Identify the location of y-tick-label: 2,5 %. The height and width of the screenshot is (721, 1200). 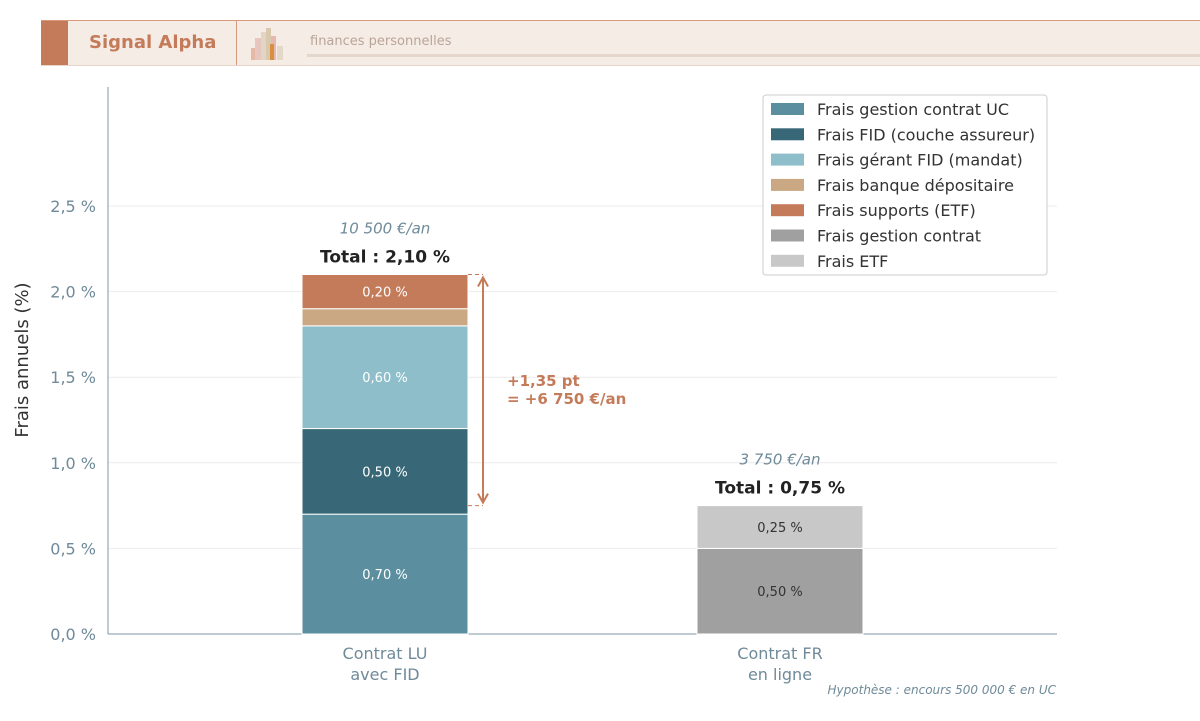
(73, 206).